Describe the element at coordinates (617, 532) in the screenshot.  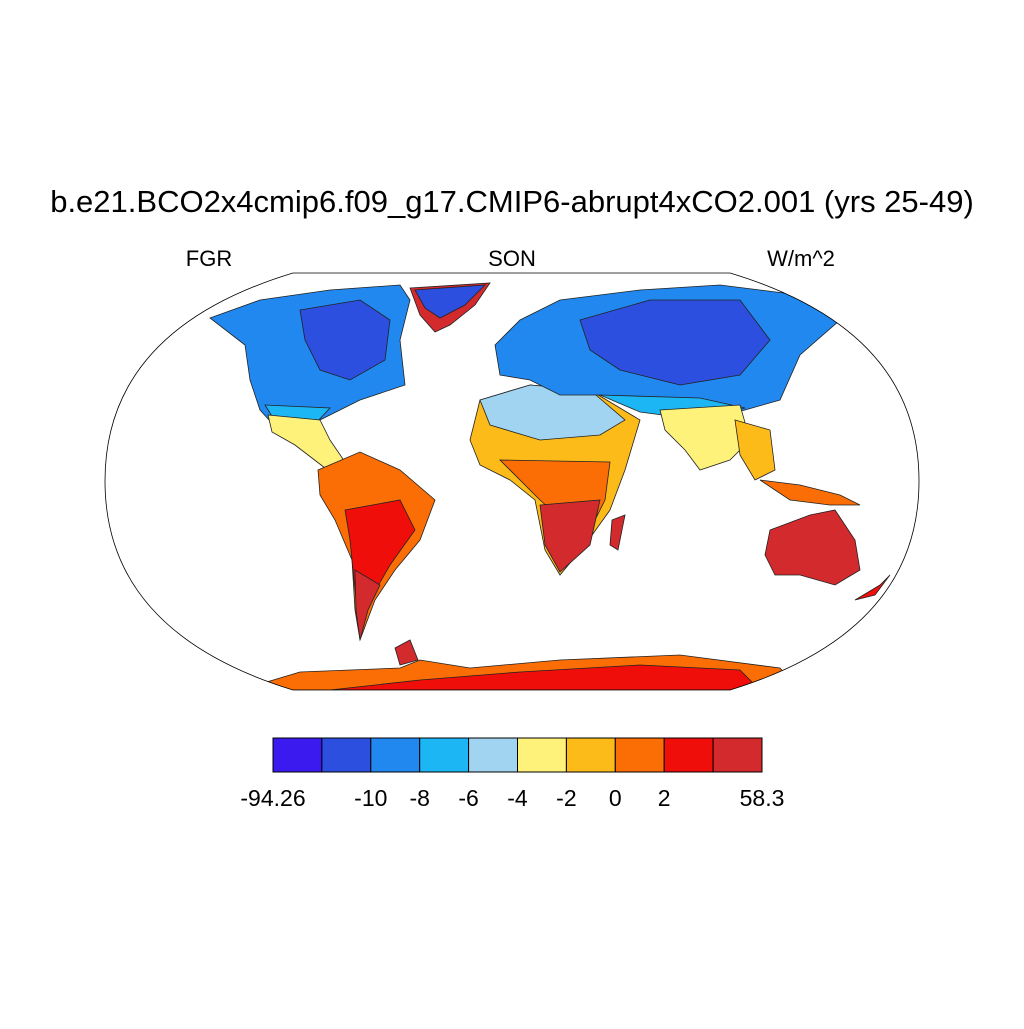
I see `madagascar` at that location.